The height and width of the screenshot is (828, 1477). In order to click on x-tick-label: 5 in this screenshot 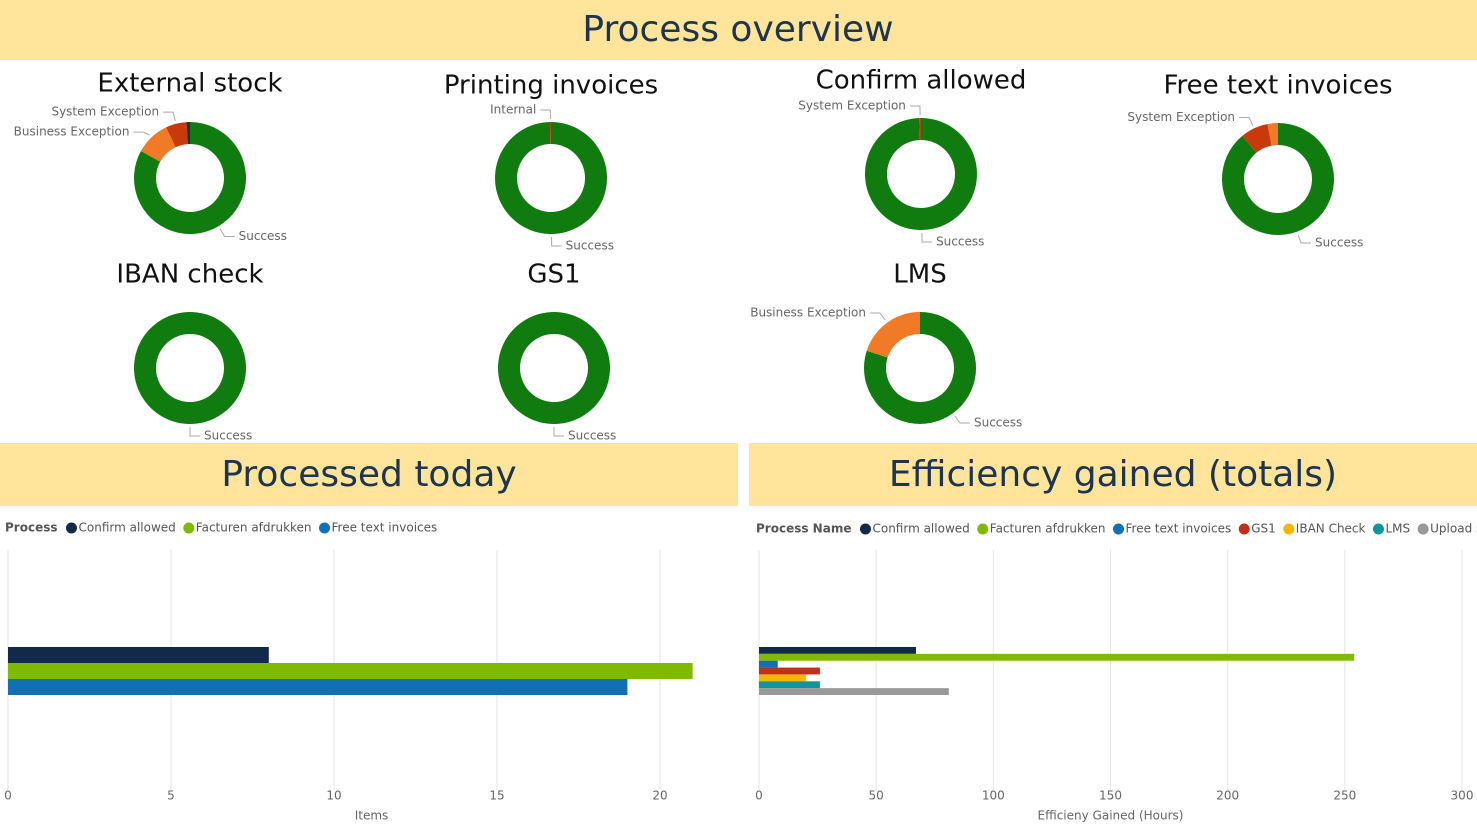, I will do `click(171, 796)`.